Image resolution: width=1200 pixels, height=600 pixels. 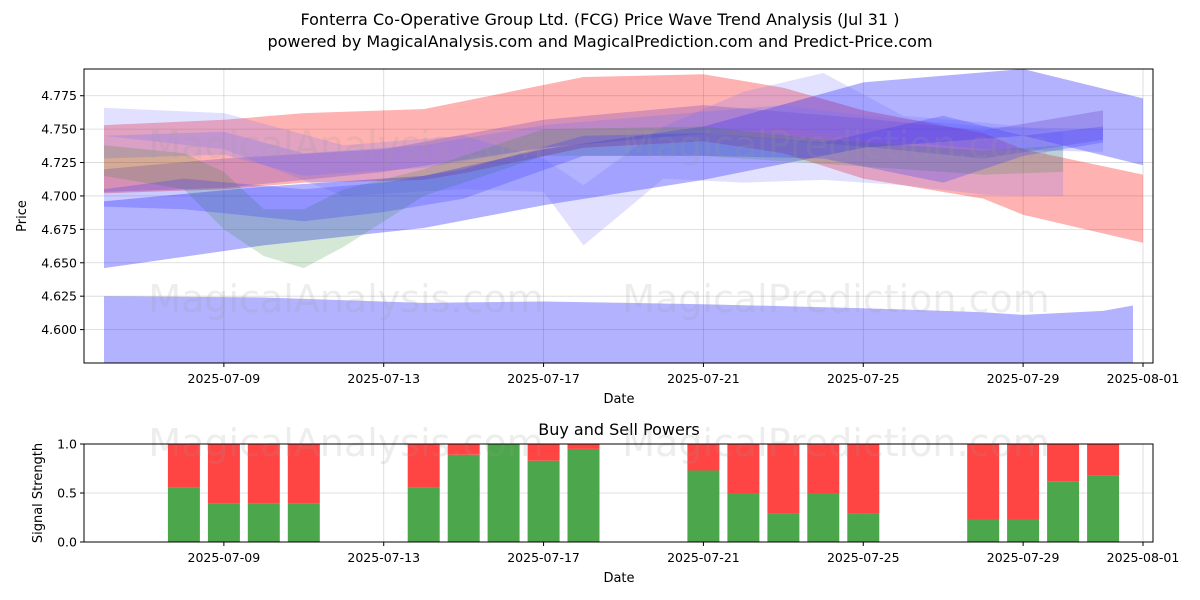 What do you see at coordinates (1143, 557) in the screenshot?
I see `bar-x-tick-label: 2025-08-01` at bounding box center [1143, 557].